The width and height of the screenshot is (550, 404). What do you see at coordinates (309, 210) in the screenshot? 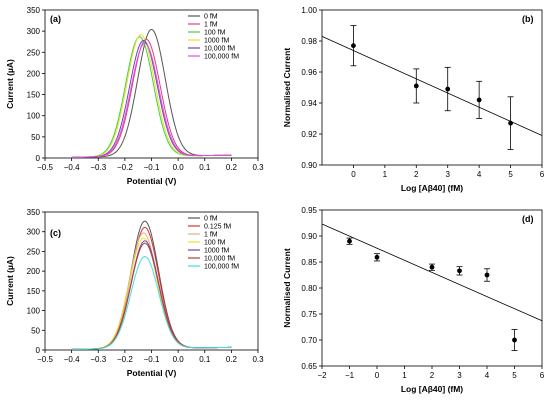
I see `y-tick-label: 0.95` at bounding box center [309, 210].